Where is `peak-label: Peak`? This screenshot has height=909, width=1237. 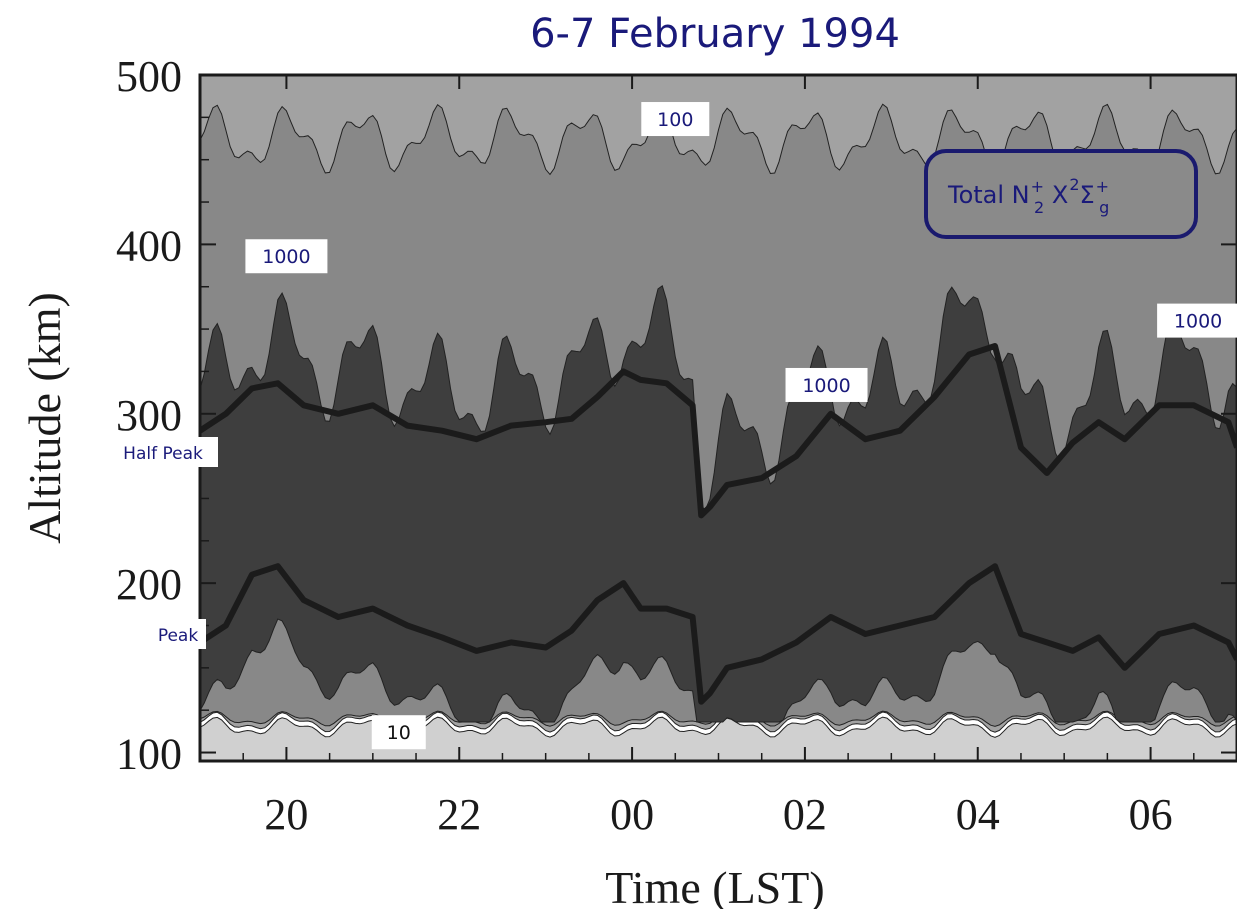
peak-label: Peak is located at coordinates (178, 636).